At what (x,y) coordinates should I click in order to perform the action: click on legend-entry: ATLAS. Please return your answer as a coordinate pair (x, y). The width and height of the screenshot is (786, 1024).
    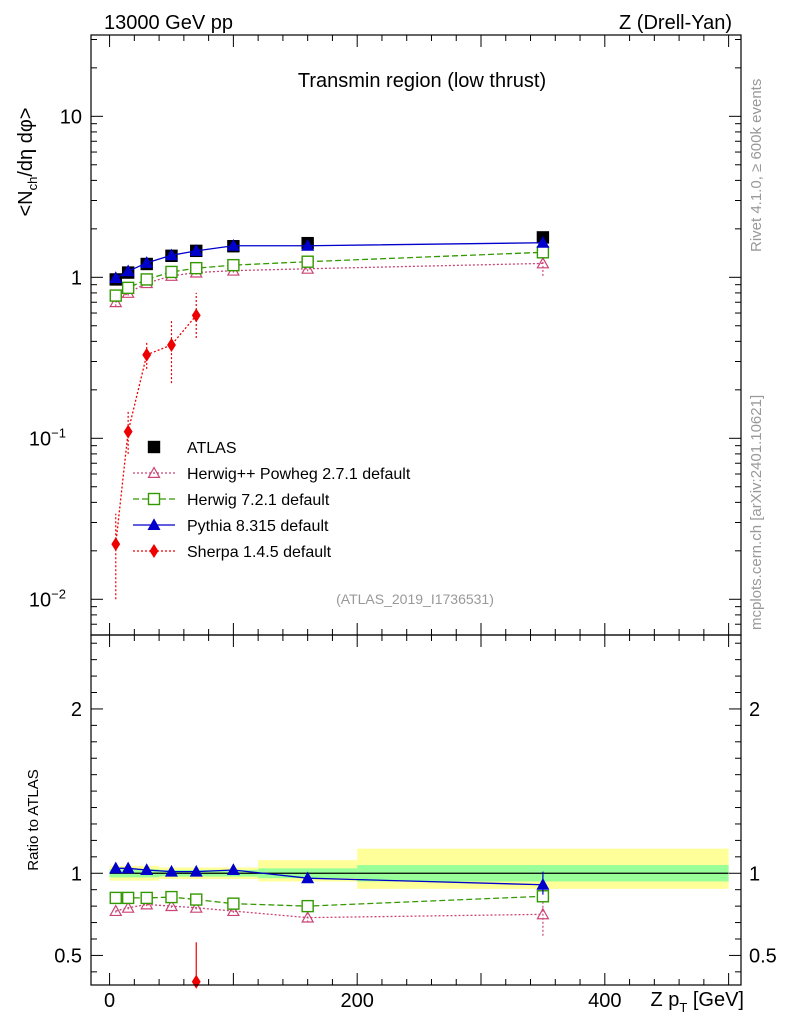
    Looking at the image, I should click on (192, 448).